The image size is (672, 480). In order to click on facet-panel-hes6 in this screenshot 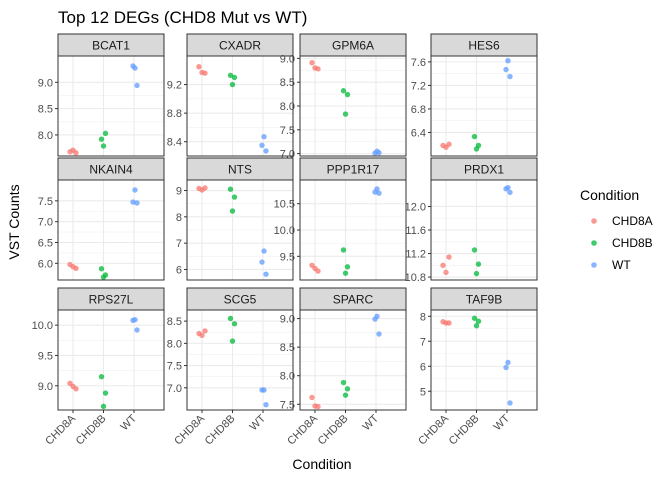, I will do `click(484, 106)`.